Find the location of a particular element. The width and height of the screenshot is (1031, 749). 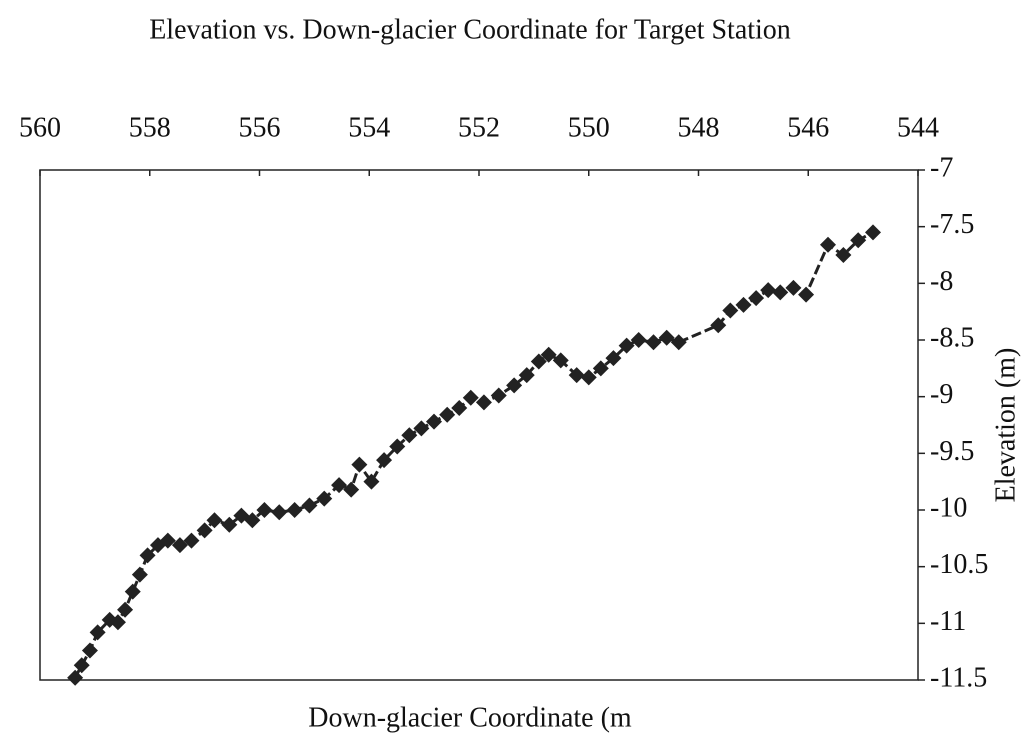

y-axis-label: Elevation (m) is located at coordinates (1005, 425).